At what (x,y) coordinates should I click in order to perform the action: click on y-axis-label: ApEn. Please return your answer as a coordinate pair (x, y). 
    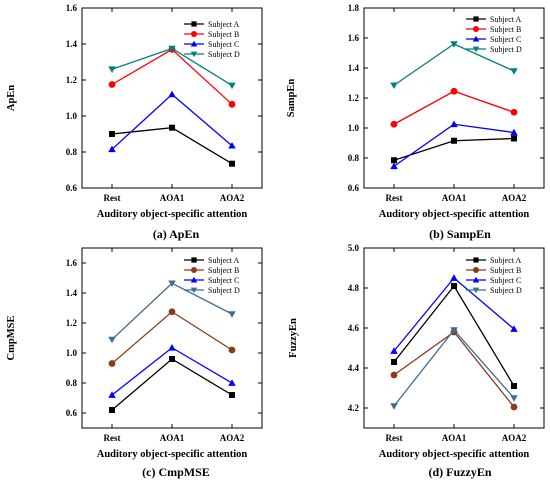
    Looking at the image, I should click on (11, 98).